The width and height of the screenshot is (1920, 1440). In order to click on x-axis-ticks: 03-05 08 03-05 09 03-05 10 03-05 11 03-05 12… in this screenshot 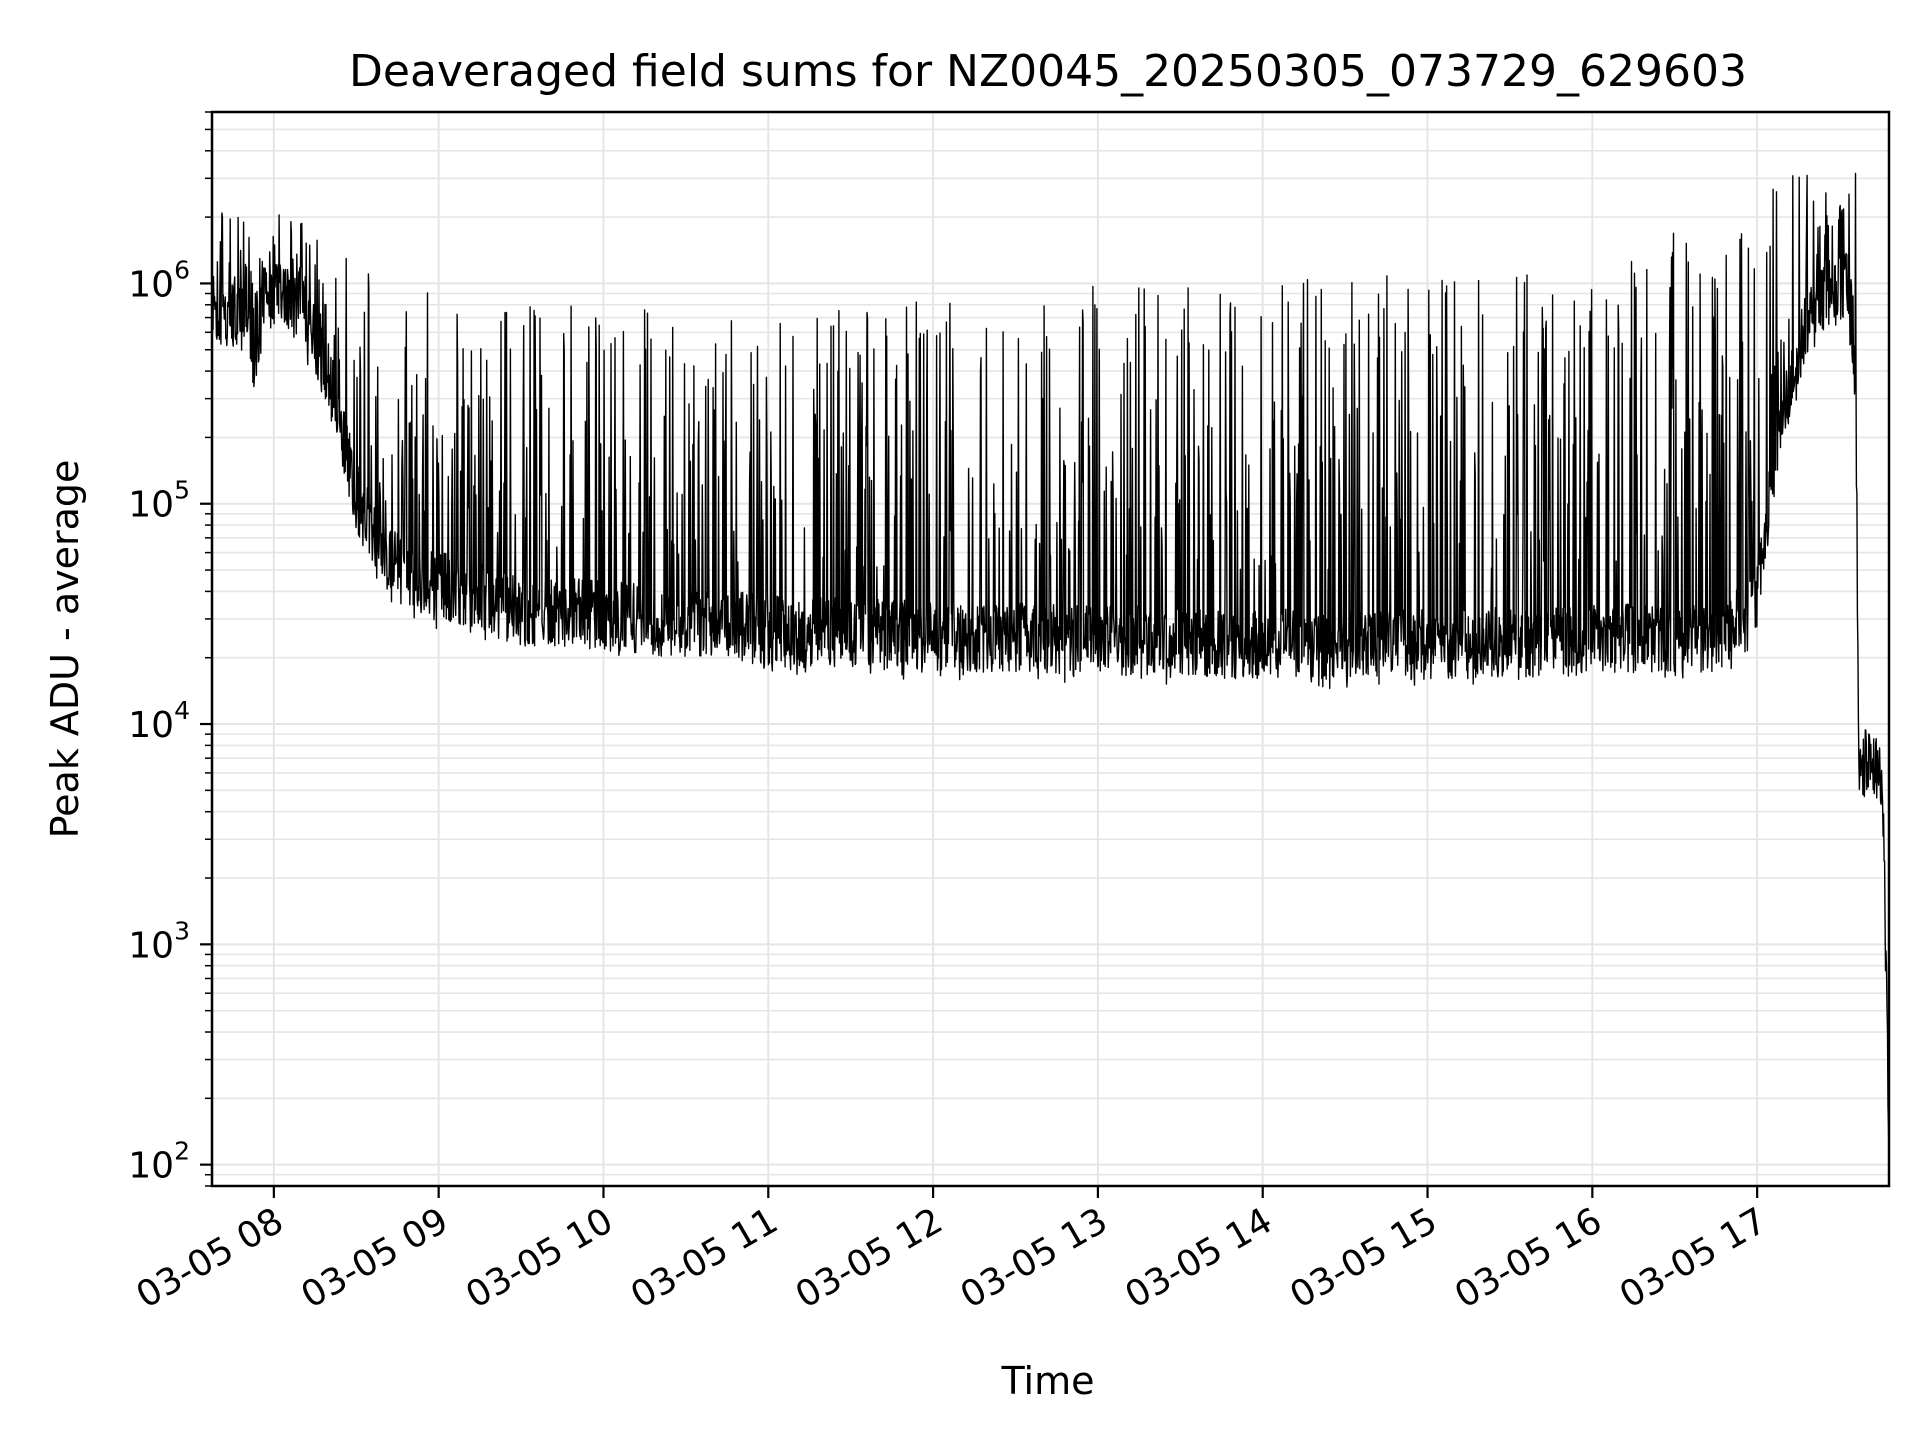, I will do `click(952, 1251)`.